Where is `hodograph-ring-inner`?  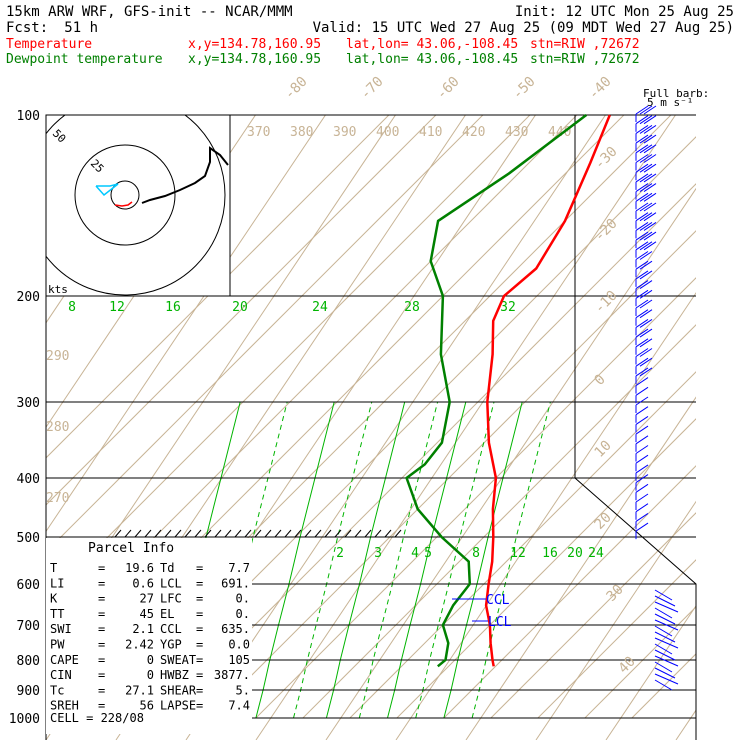
hodograph-ring-inner is located at coordinates (125, 195).